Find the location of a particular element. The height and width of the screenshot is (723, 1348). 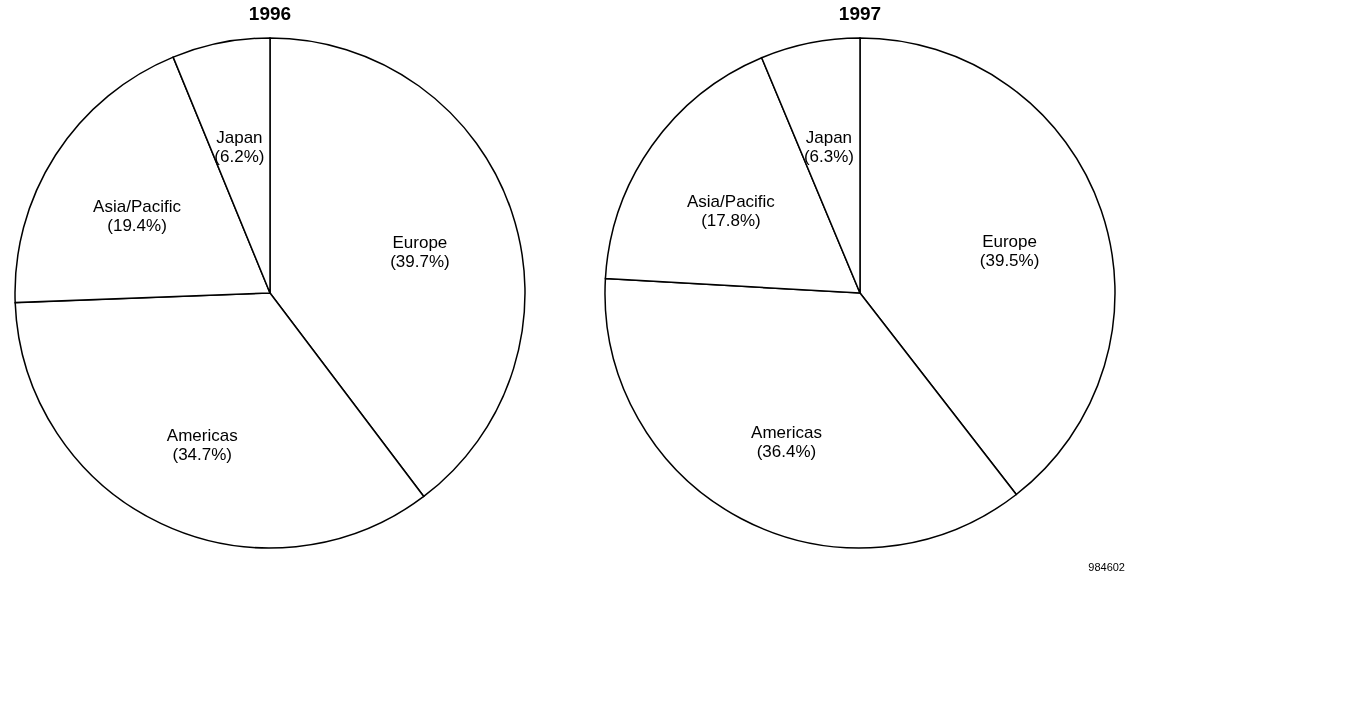

data-label: (6.2%) is located at coordinates (239, 156).